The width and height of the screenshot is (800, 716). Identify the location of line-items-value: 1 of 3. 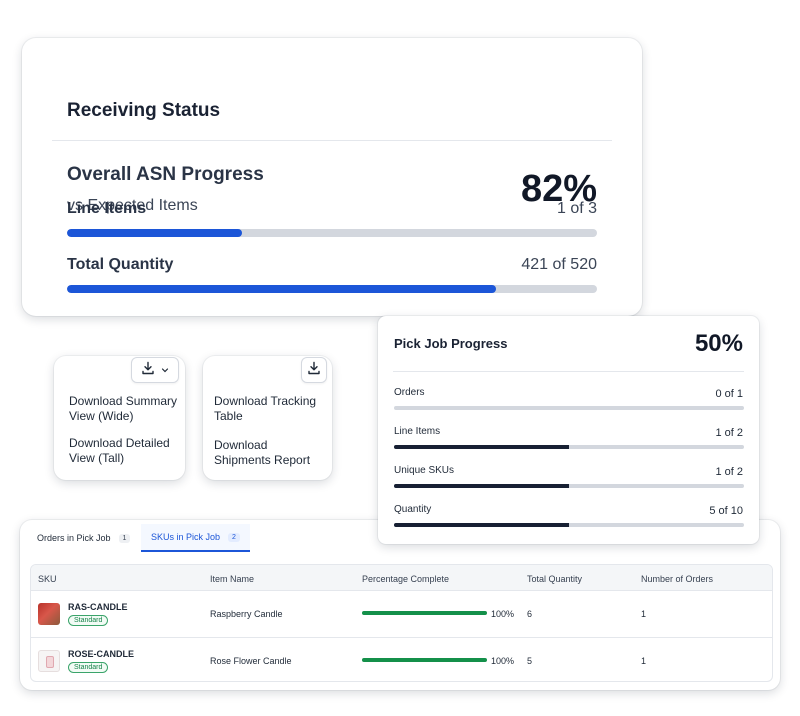
(576, 208).